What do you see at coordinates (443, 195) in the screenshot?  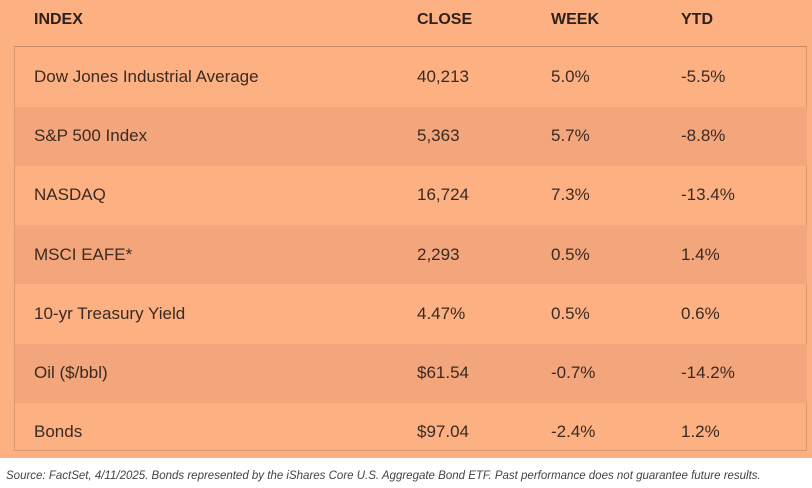 I see `table-cell: 16,724` at bounding box center [443, 195].